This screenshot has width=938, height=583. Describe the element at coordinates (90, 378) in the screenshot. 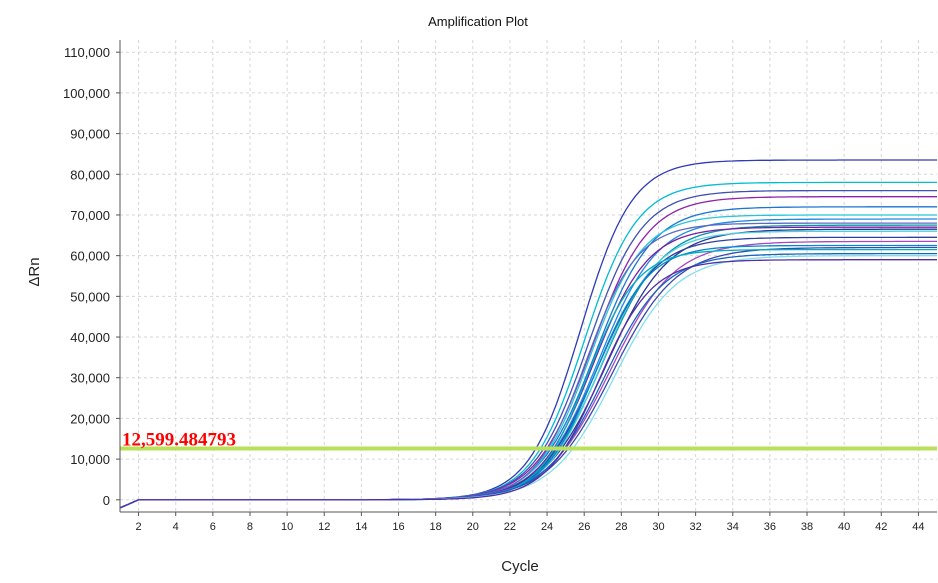

I see `y-tick-label: 30,000` at that location.